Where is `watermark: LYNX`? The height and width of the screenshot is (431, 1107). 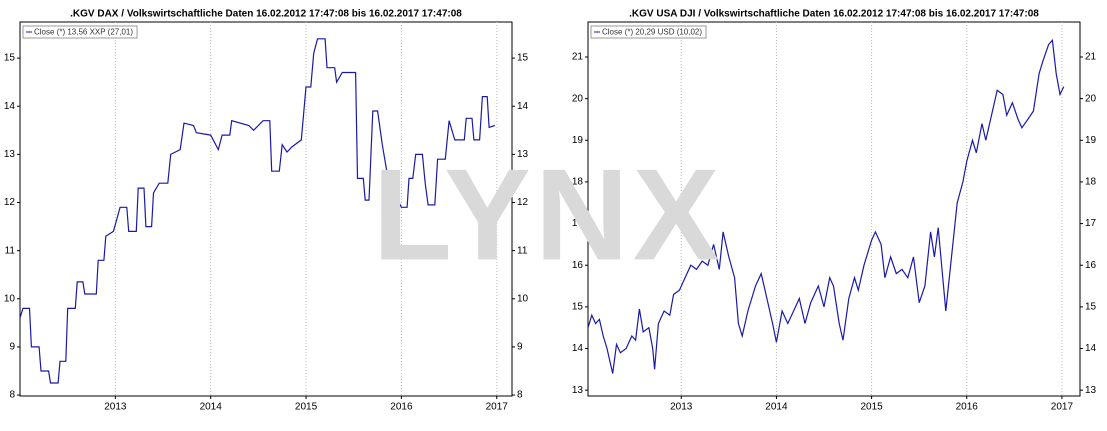
watermark: LYNX is located at coordinates (548, 214).